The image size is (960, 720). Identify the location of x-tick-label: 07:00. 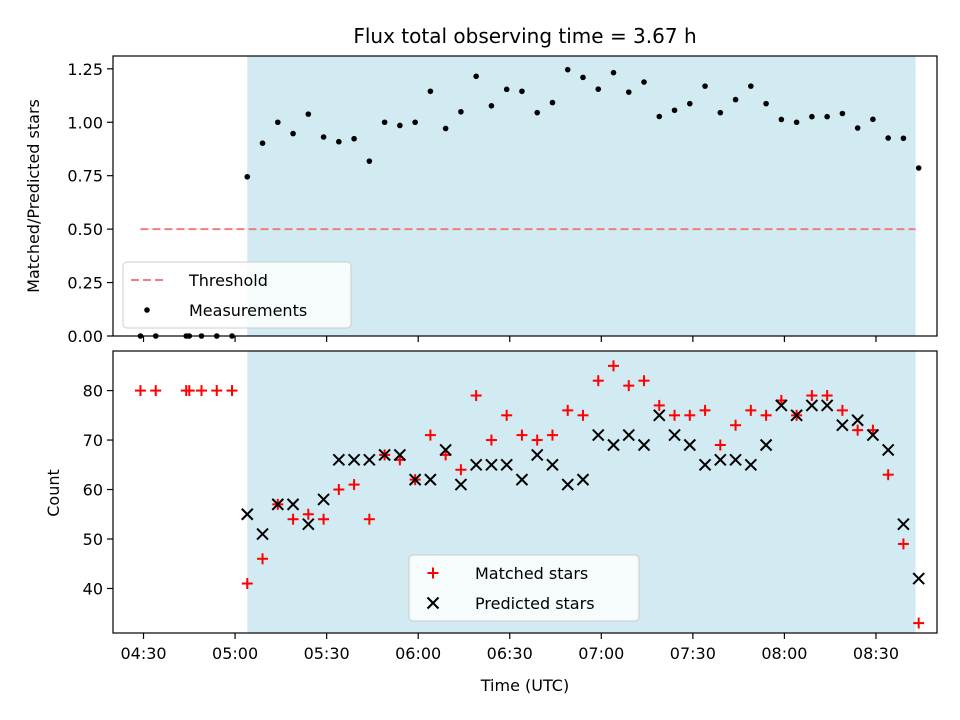
(601, 653).